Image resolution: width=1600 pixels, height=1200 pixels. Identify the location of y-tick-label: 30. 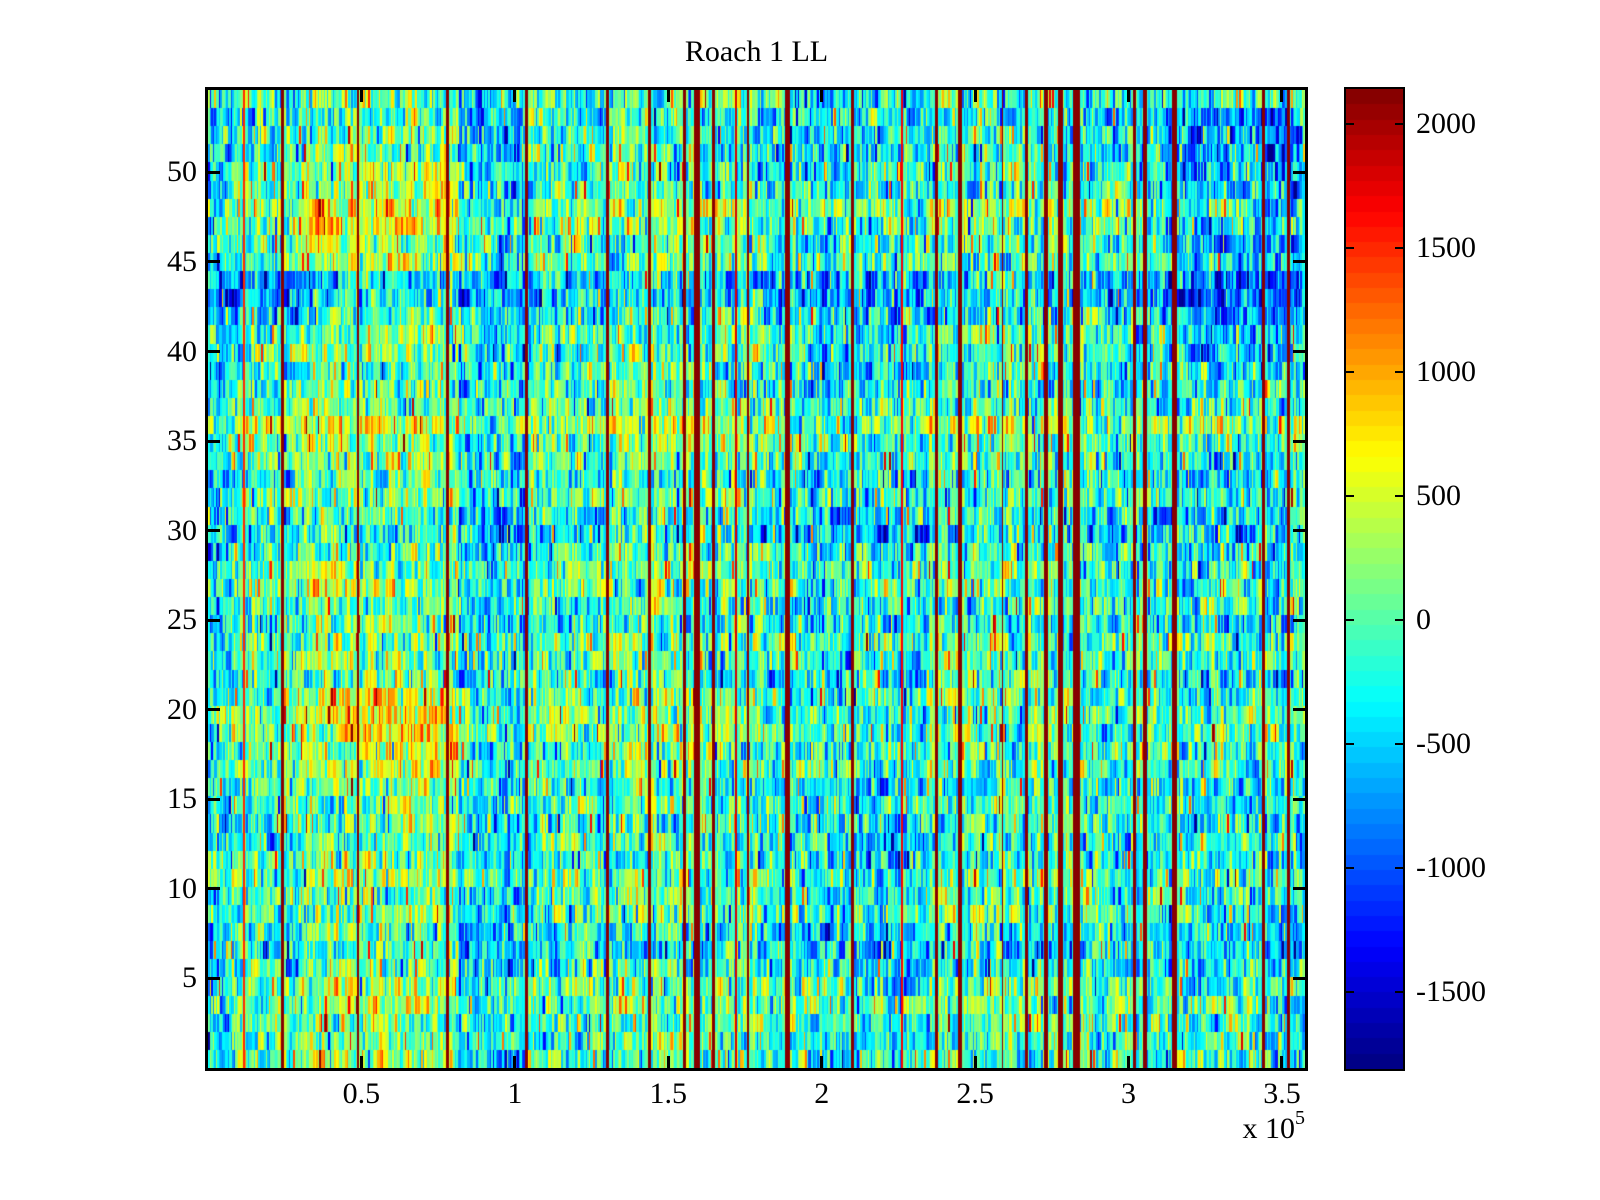
(182, 530).